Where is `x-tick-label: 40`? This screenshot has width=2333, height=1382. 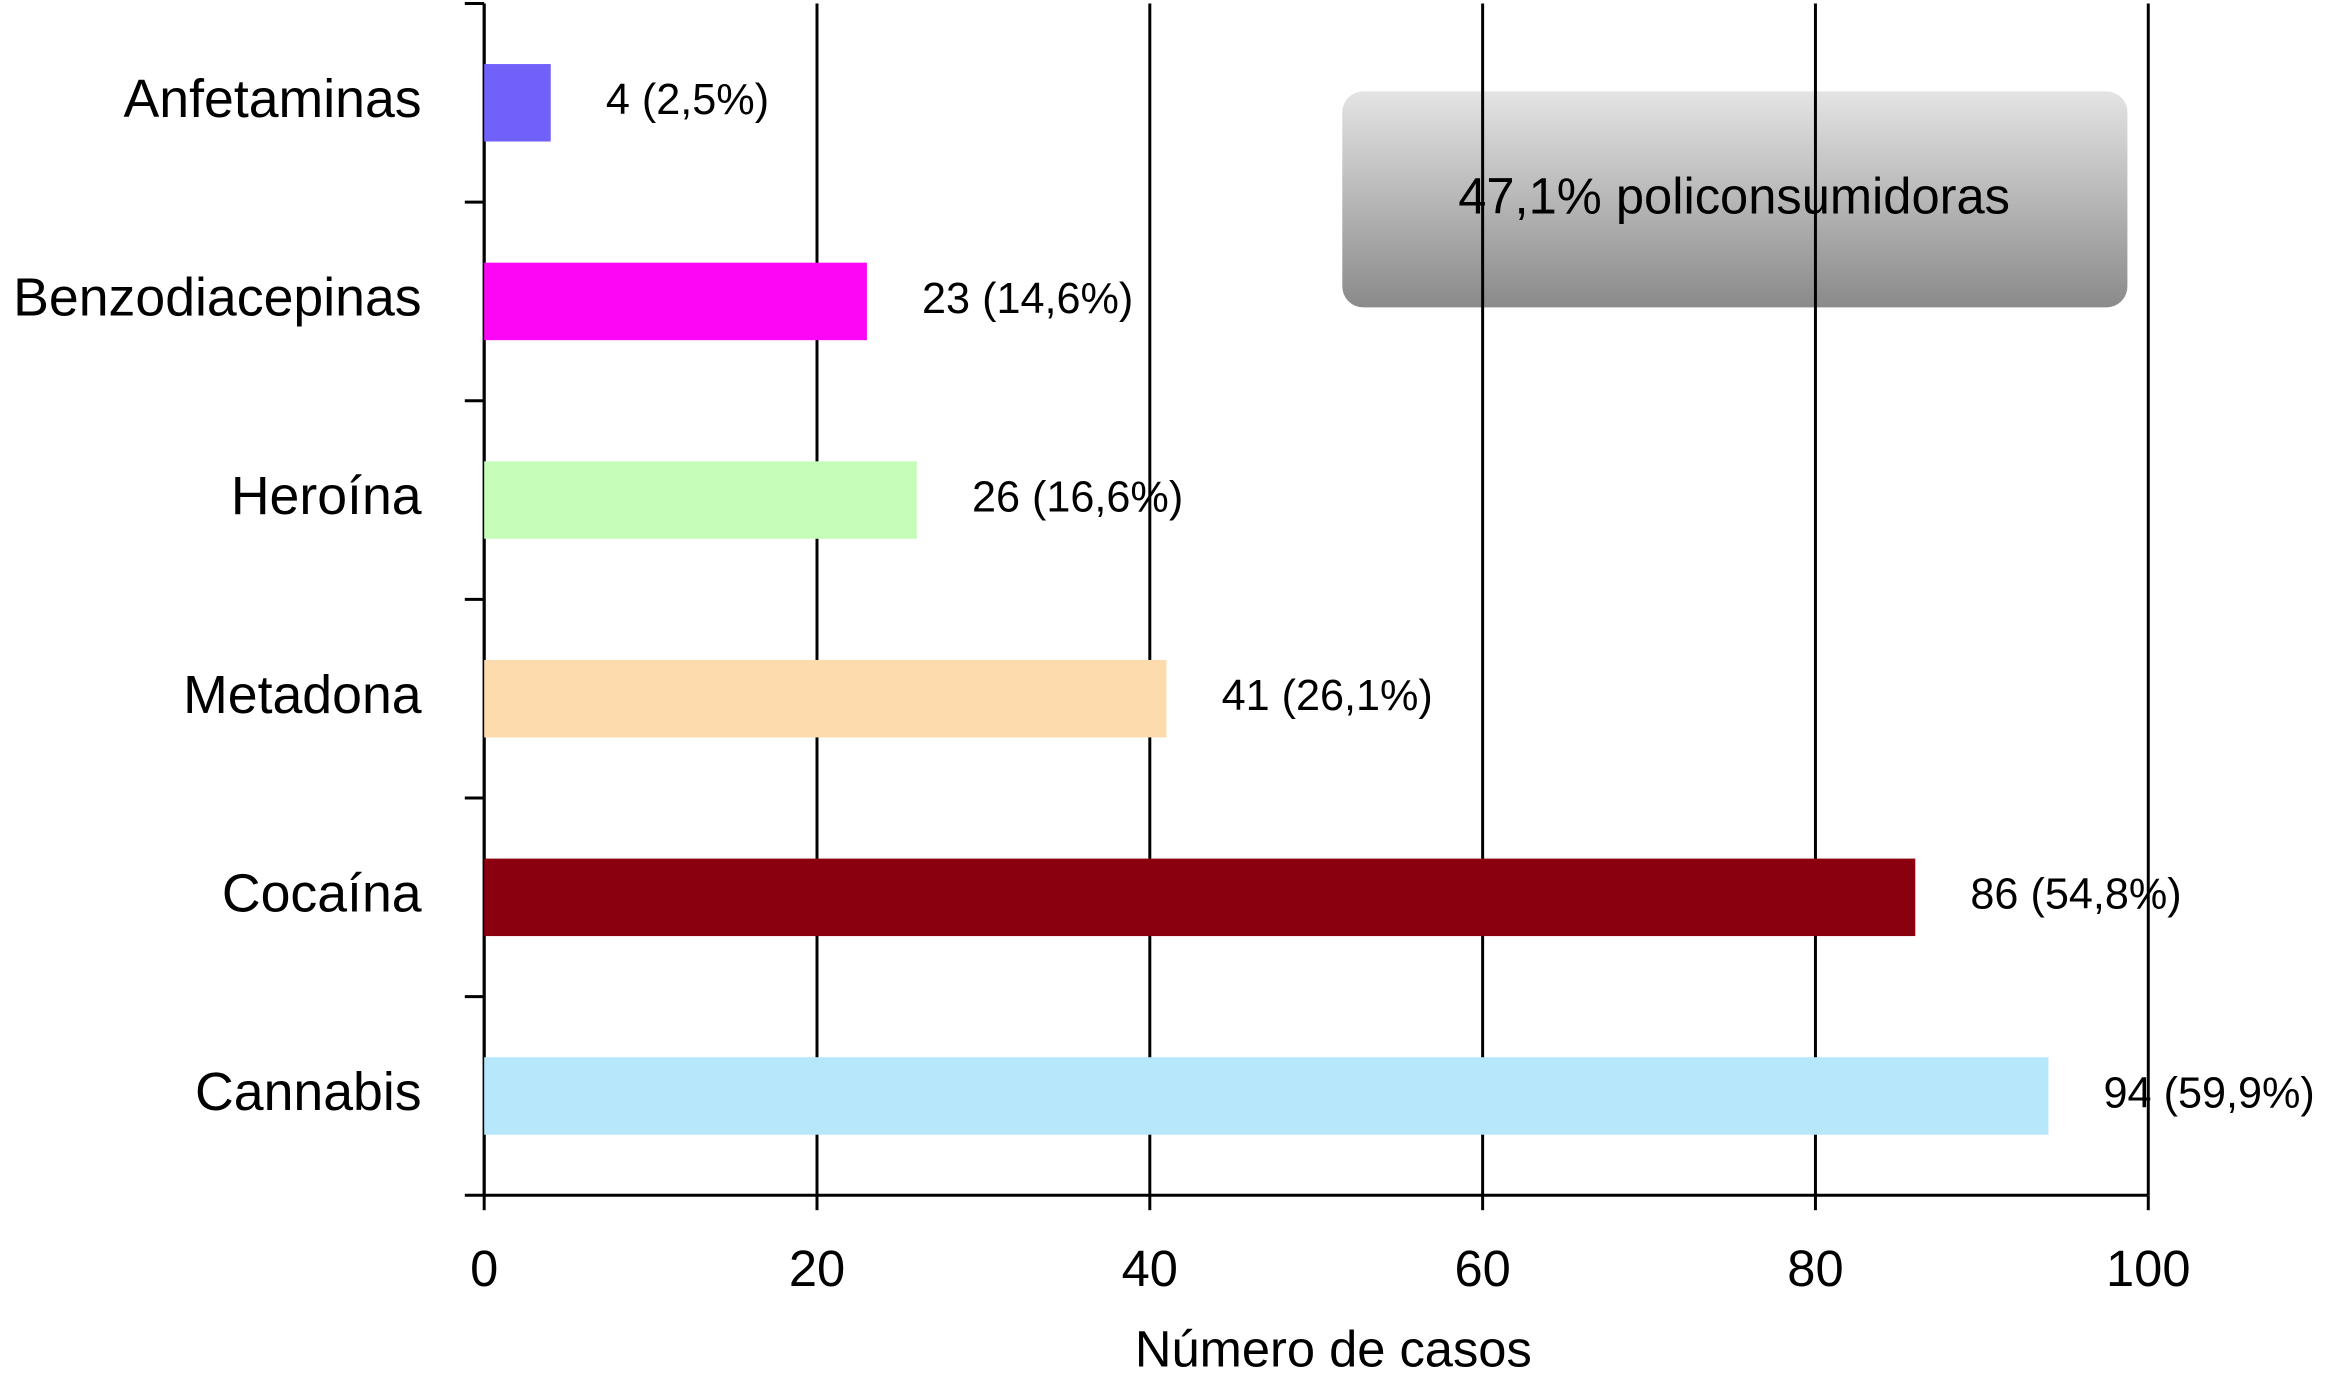 x-tick-label: 40 is located at coordinates (1150, 1268).